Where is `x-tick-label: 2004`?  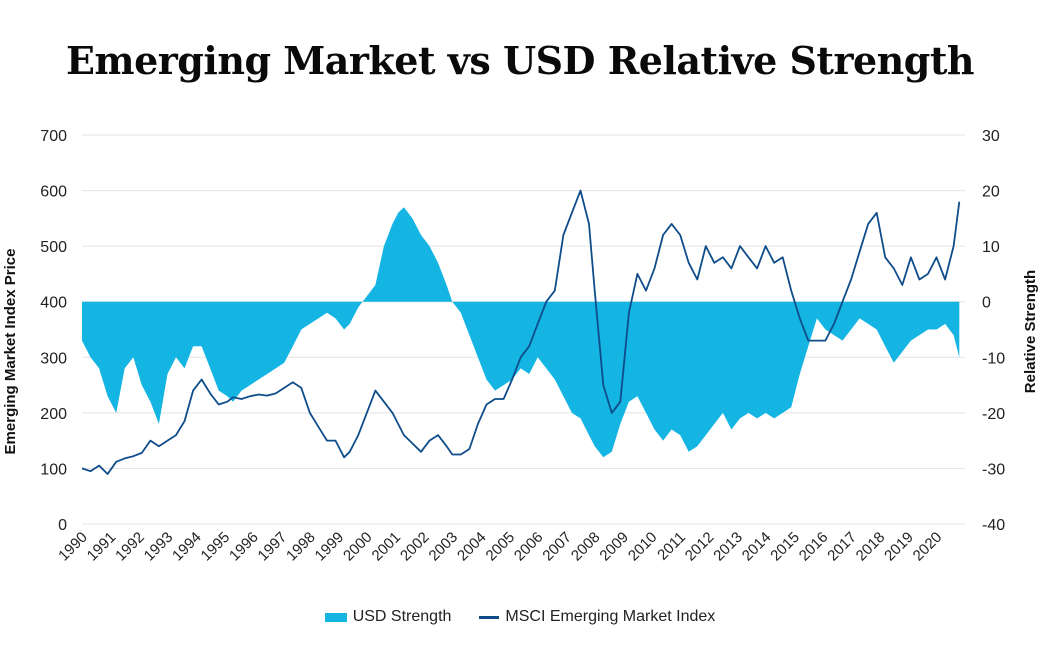 x-tick-label: 2004 is located at coordinates (472, 547).